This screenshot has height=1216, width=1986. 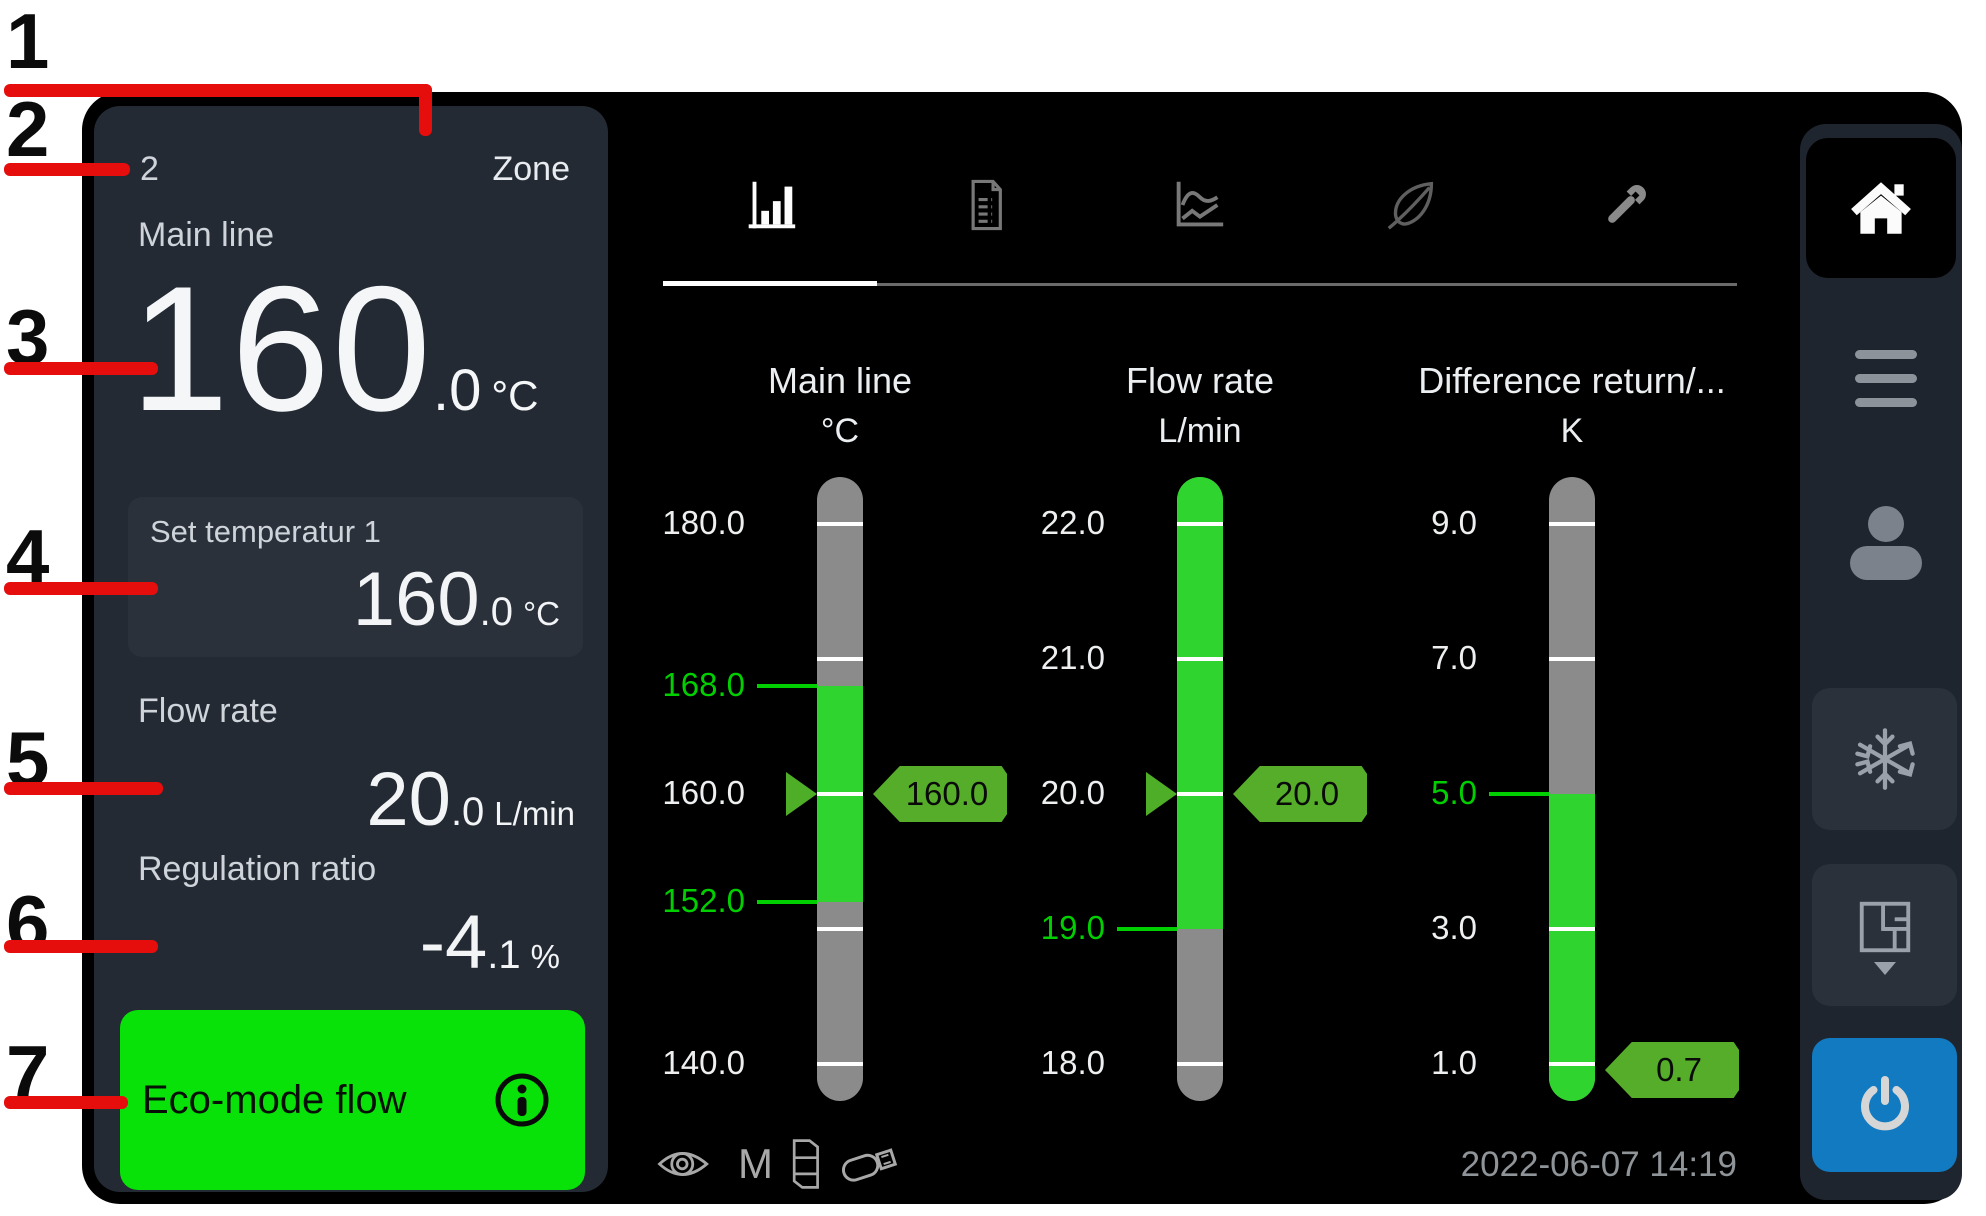 I want to click on regulation-ratio-value: -4 .1 %, so click(x=400, y=943).